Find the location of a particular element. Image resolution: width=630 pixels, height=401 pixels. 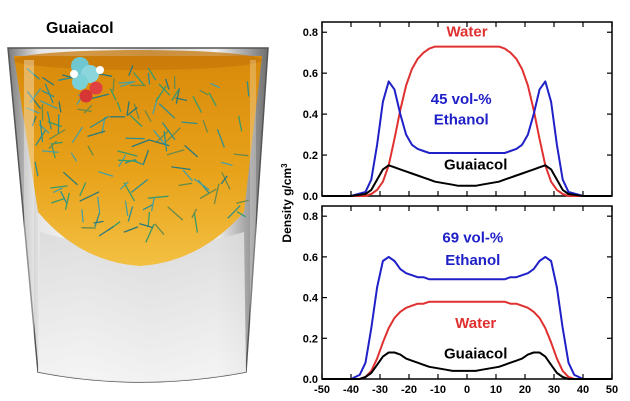

x-tick-label: 0 is located at coordinates (467, 390).